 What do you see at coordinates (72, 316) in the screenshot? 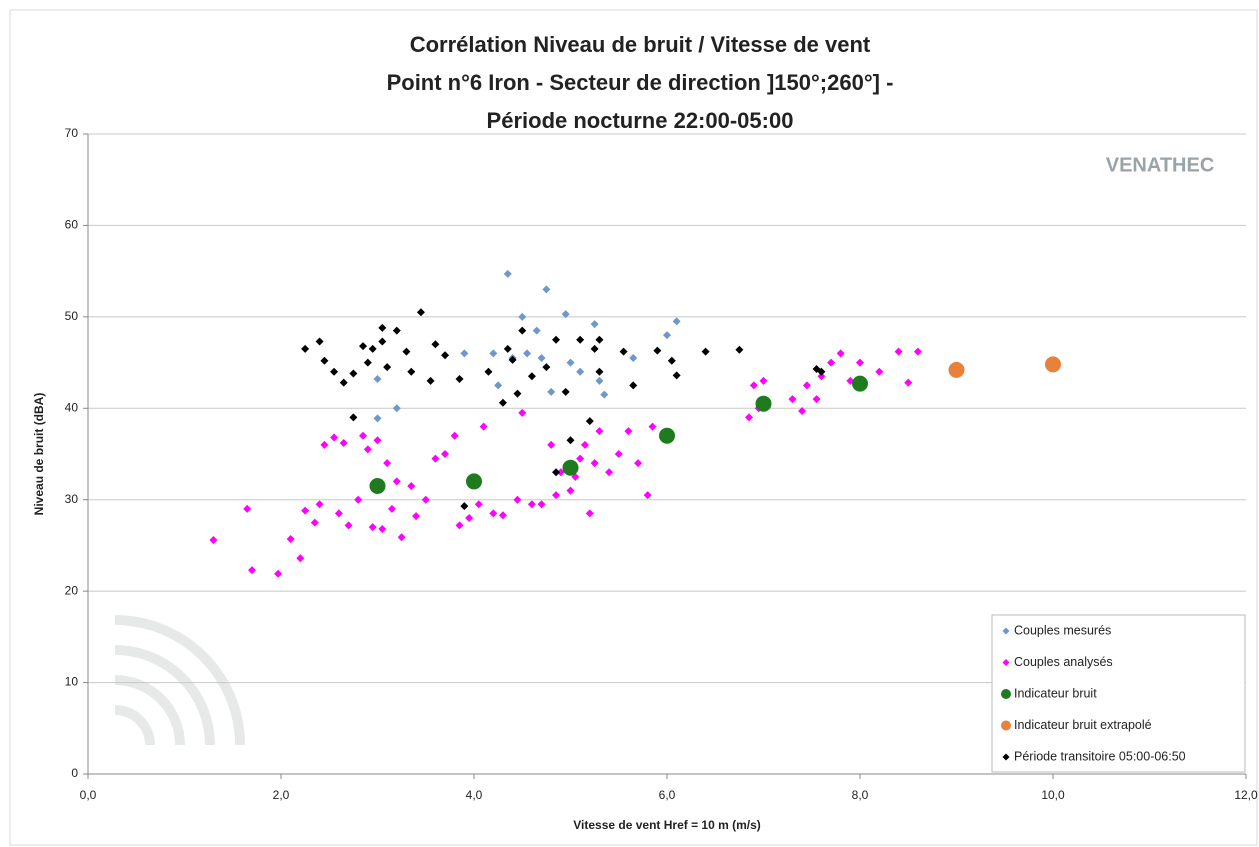
I see `y-tick-label: 50` at bounding box center [72, 316].